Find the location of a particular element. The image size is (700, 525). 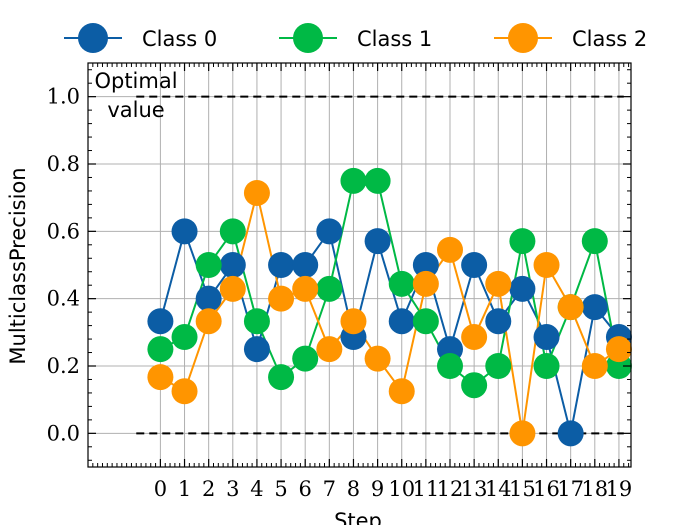

x-tick-label: 1 is located at coordinates (184, 489).